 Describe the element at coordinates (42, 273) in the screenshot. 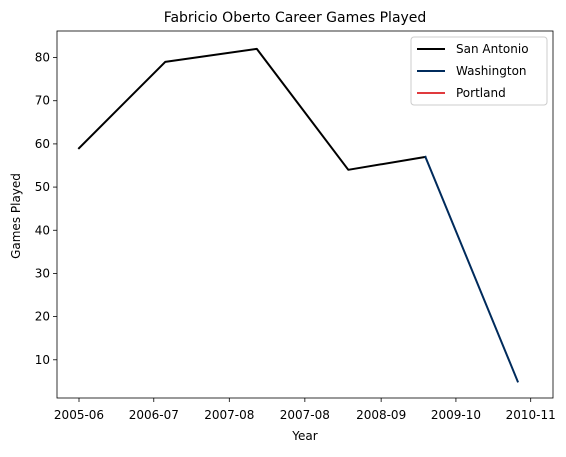

I see `y-tick-label: 30` at that location.